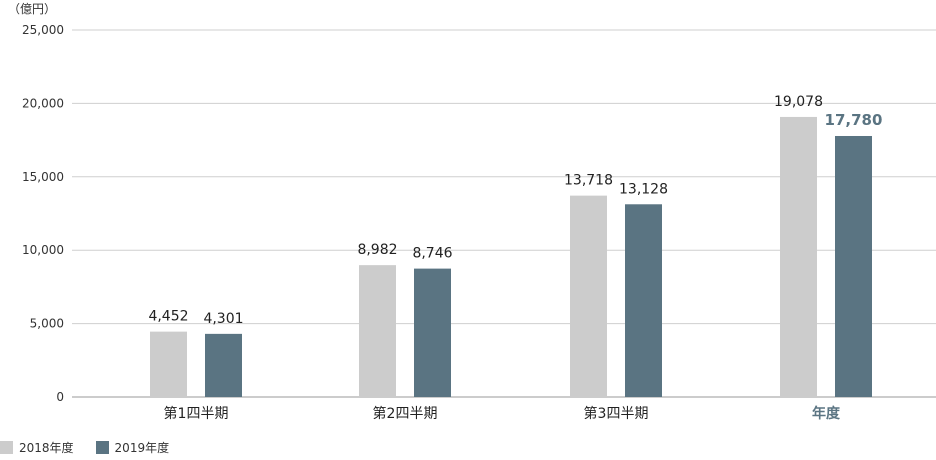 This screenshot has height=460, width=936. I want to click on y-tick-label: 25,000, so click(43, 30).